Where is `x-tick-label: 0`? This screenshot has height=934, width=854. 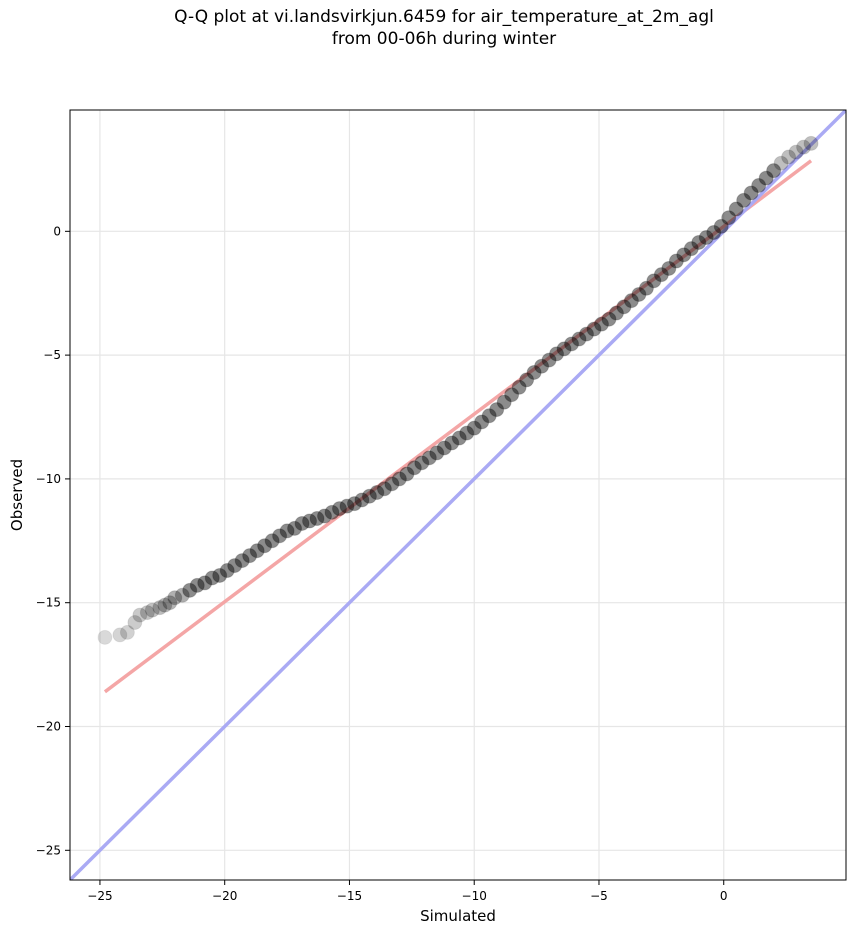
x-tick-label: 0 is located at coordinates (724, 896).